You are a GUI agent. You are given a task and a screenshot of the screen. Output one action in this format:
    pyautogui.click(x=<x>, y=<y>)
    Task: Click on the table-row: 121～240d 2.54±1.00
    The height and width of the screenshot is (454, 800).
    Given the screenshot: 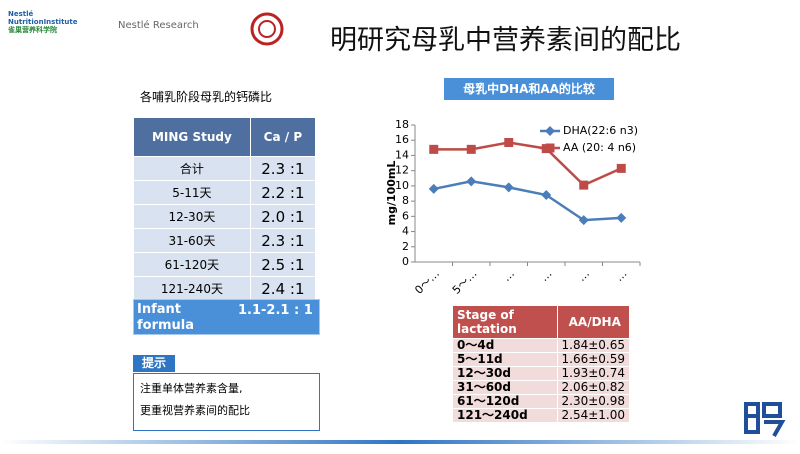 What is the action you would take?
    pyautogui.click(x=541, y=415)
    